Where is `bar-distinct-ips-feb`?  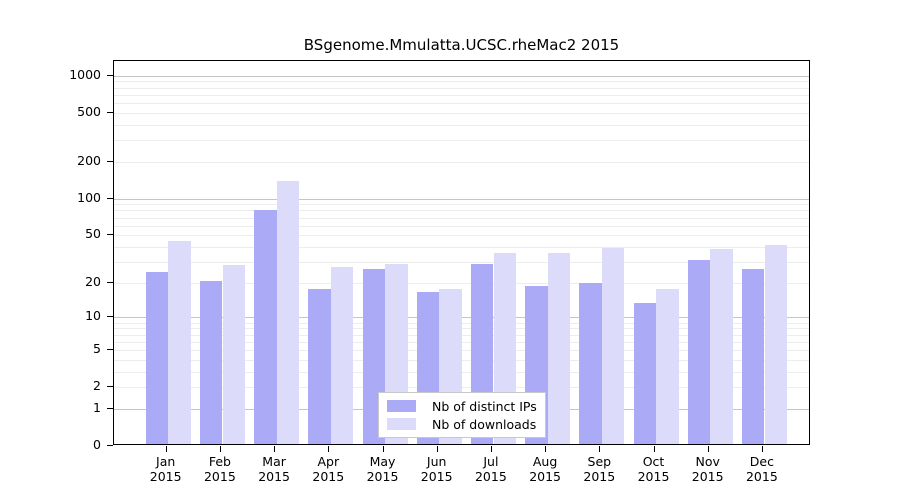 bar-distinct-ips-feb is located at coordinates (211, 362).